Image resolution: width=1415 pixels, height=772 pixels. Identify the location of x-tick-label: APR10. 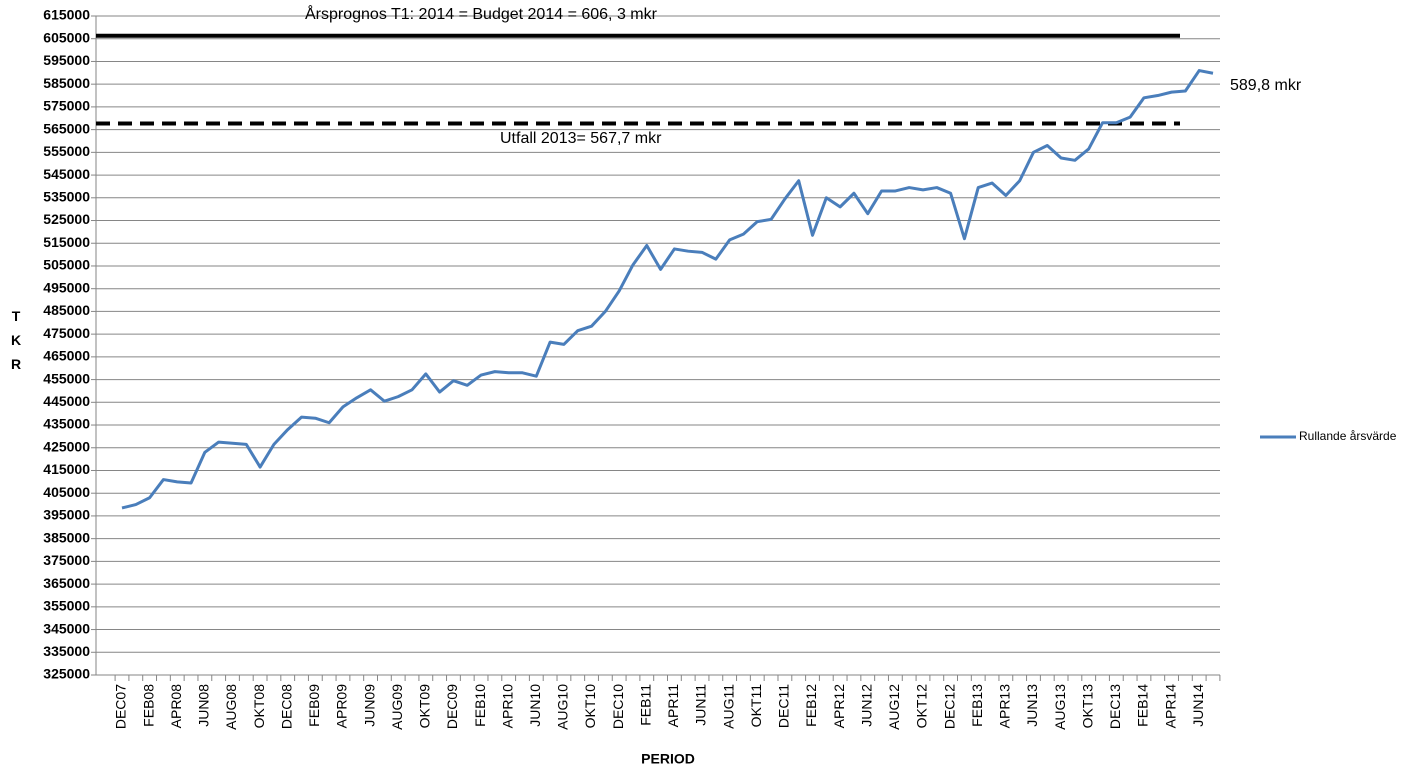
(507, 706).